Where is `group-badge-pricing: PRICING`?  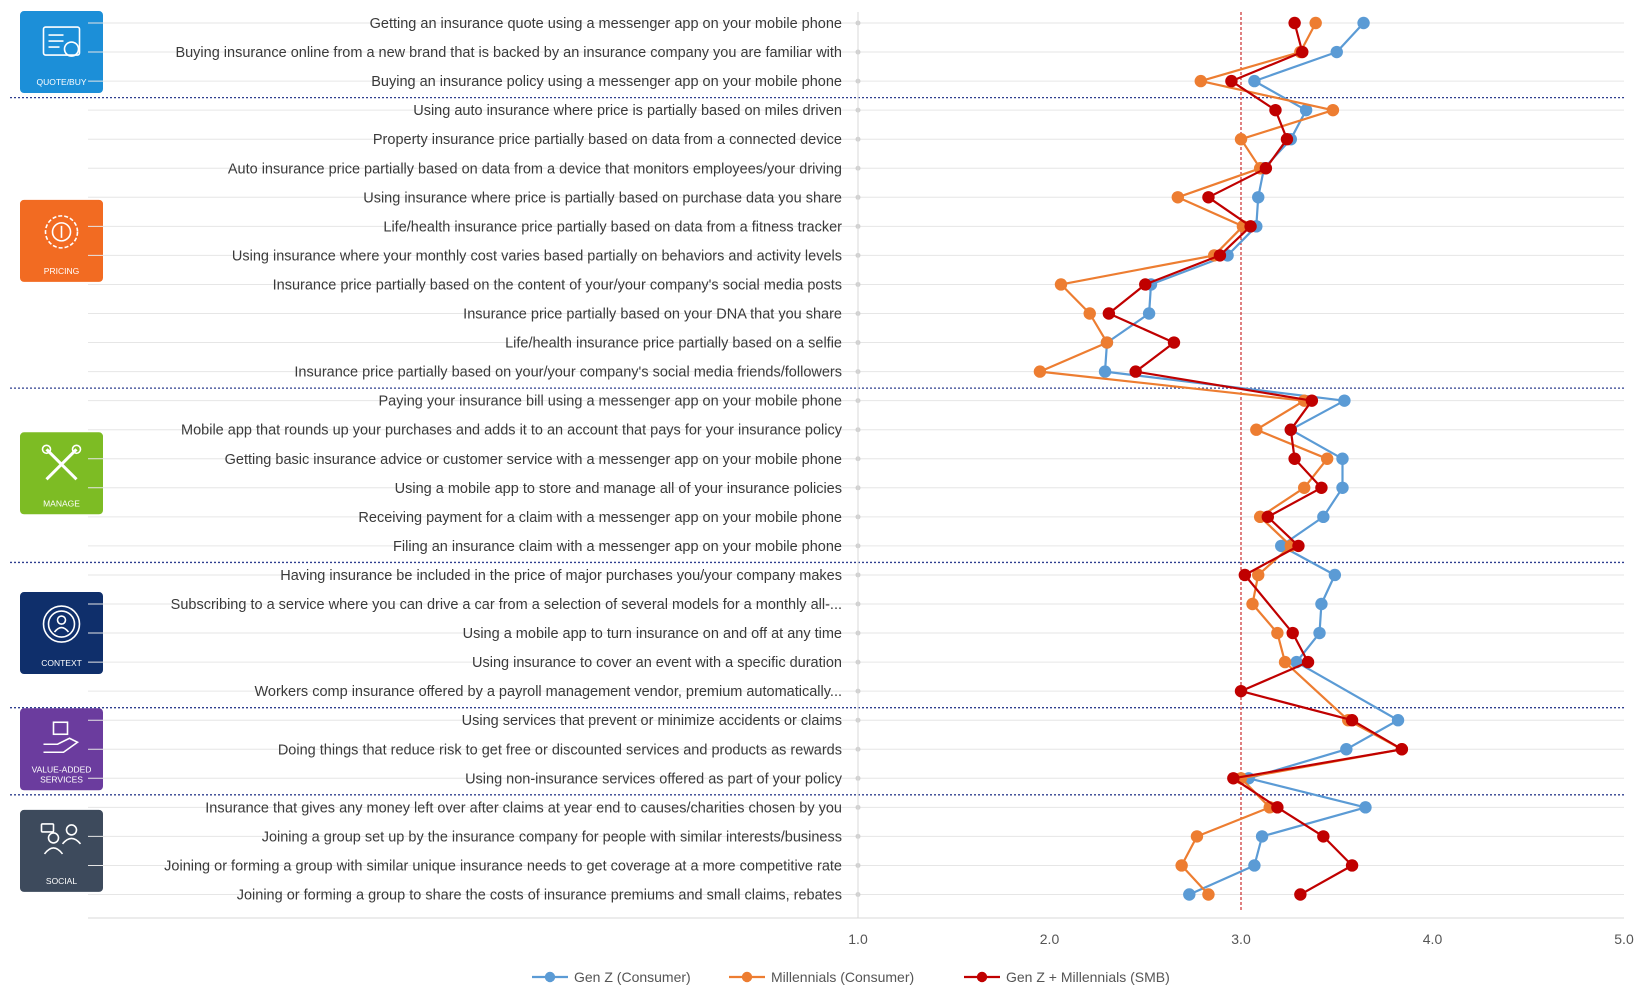 group-badge-pricing: PRICING is located at coordinates (61, 240).